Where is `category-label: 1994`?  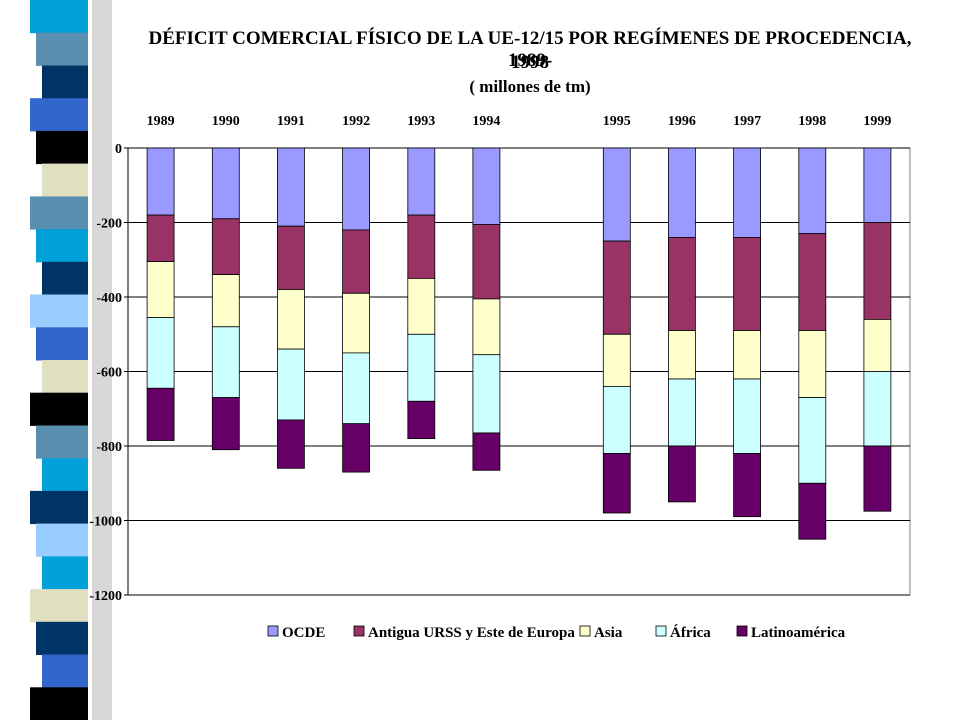 category-label: 1994 is located at coordinates (486, 121).